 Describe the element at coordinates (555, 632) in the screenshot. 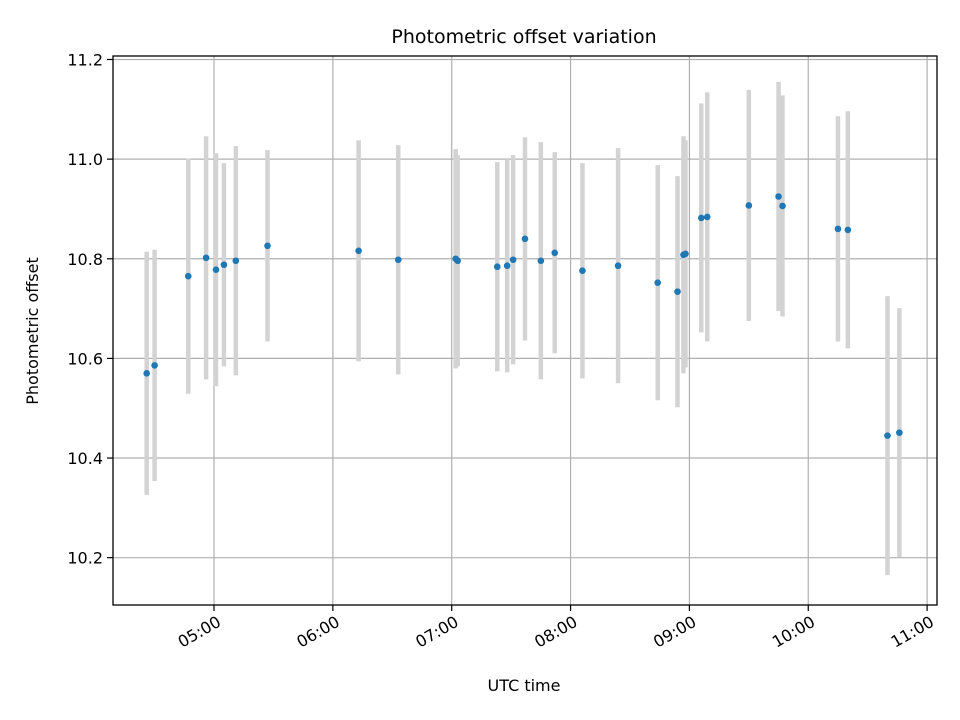

I see `x-tick-label: 08:00` at that location.